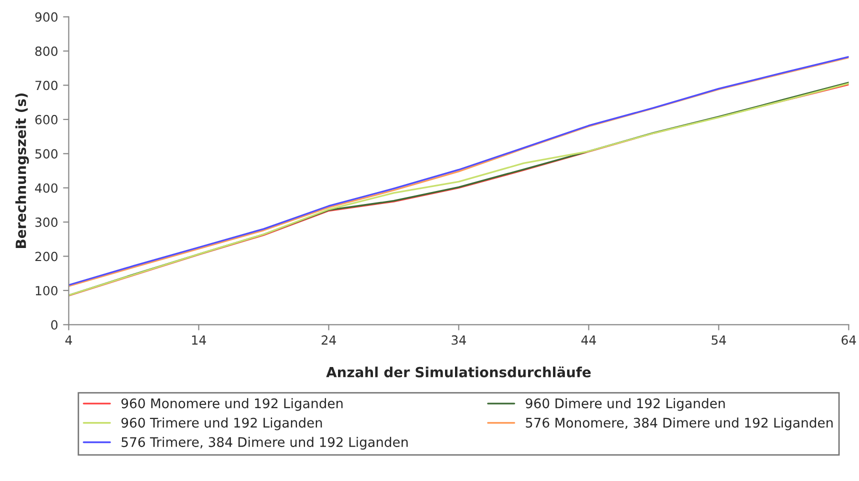 The width and height of the screenshot is (859, 481). What do you see at coordinates (47, 291) in the screenshot?
I see `y-tick-label: 100` at bounding box center [47, 291].